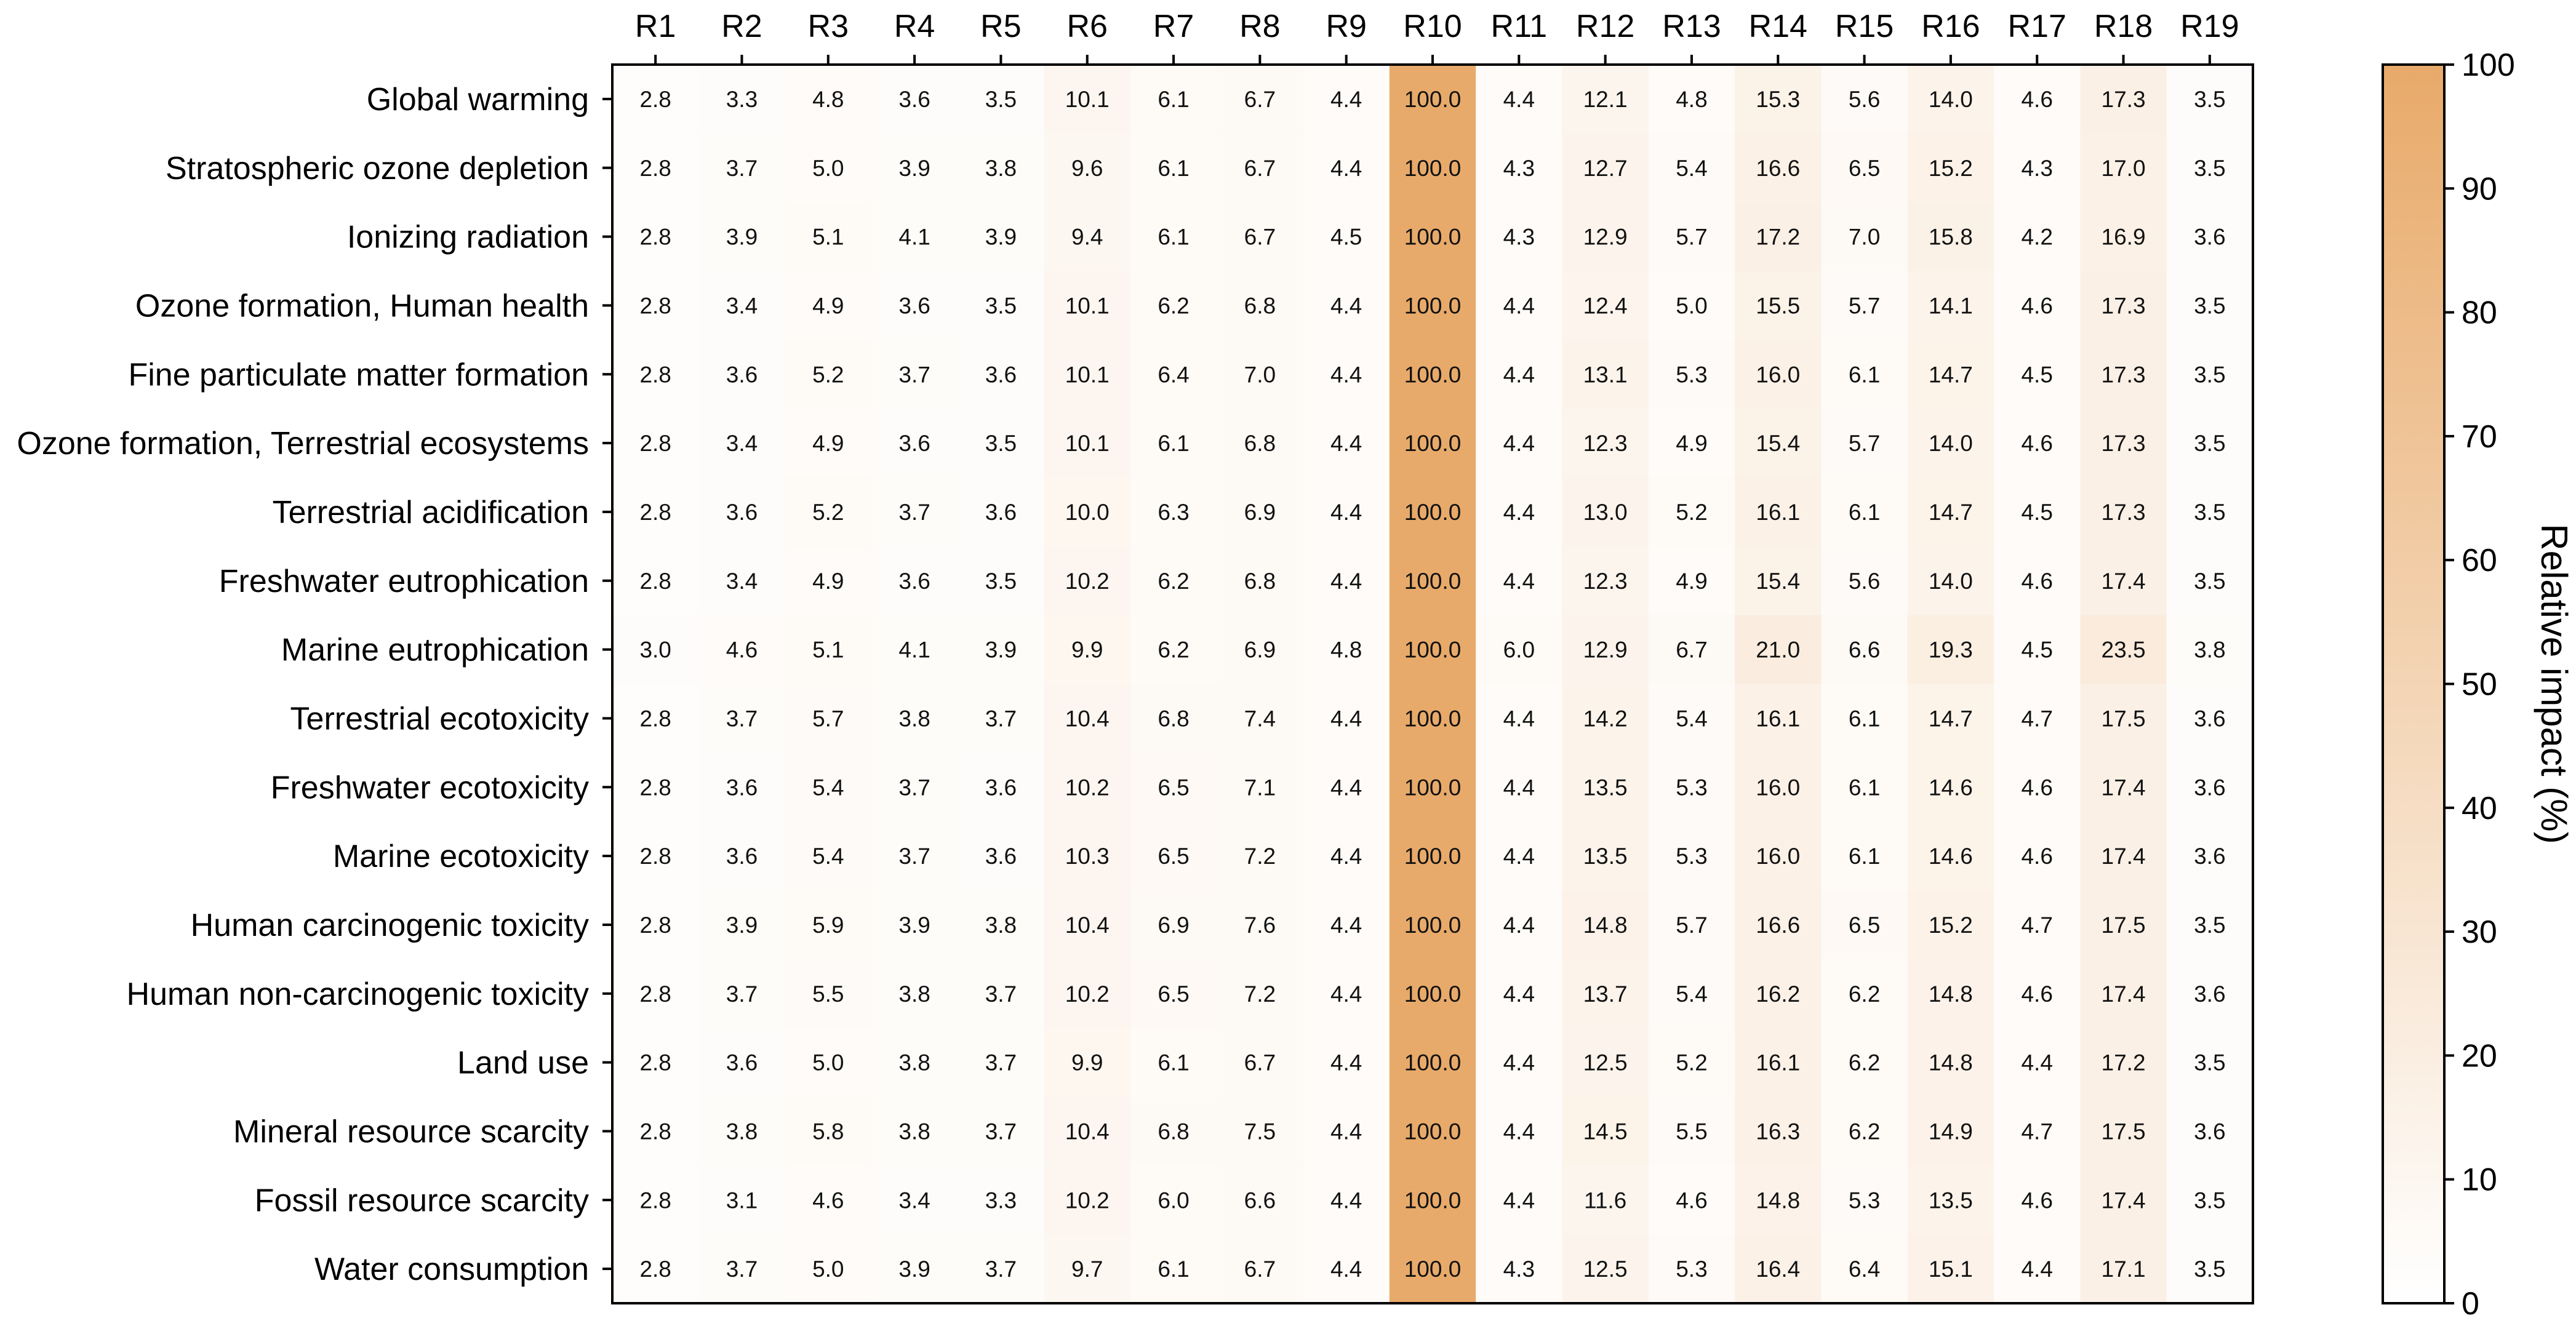 The height and width of the screenshot is (1334, 2576). I want to click on column-label: R15, so click(1864, 27).